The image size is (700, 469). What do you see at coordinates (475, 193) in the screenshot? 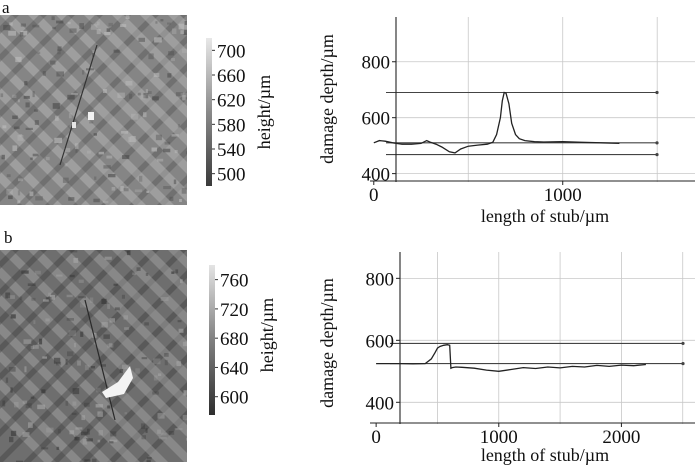
I see `x-ticks-a: 0 1000` at bounding box center [475, 193].